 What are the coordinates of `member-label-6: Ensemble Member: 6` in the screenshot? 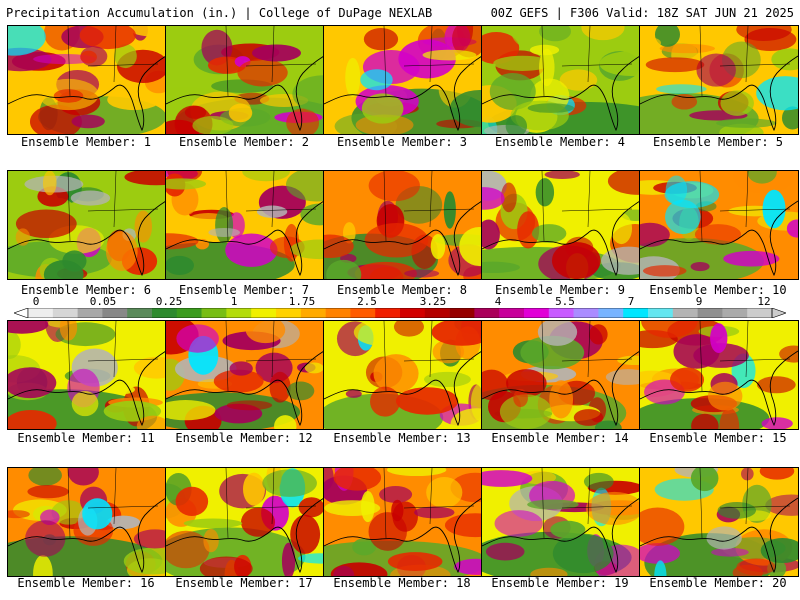 It's located at (86, 290).